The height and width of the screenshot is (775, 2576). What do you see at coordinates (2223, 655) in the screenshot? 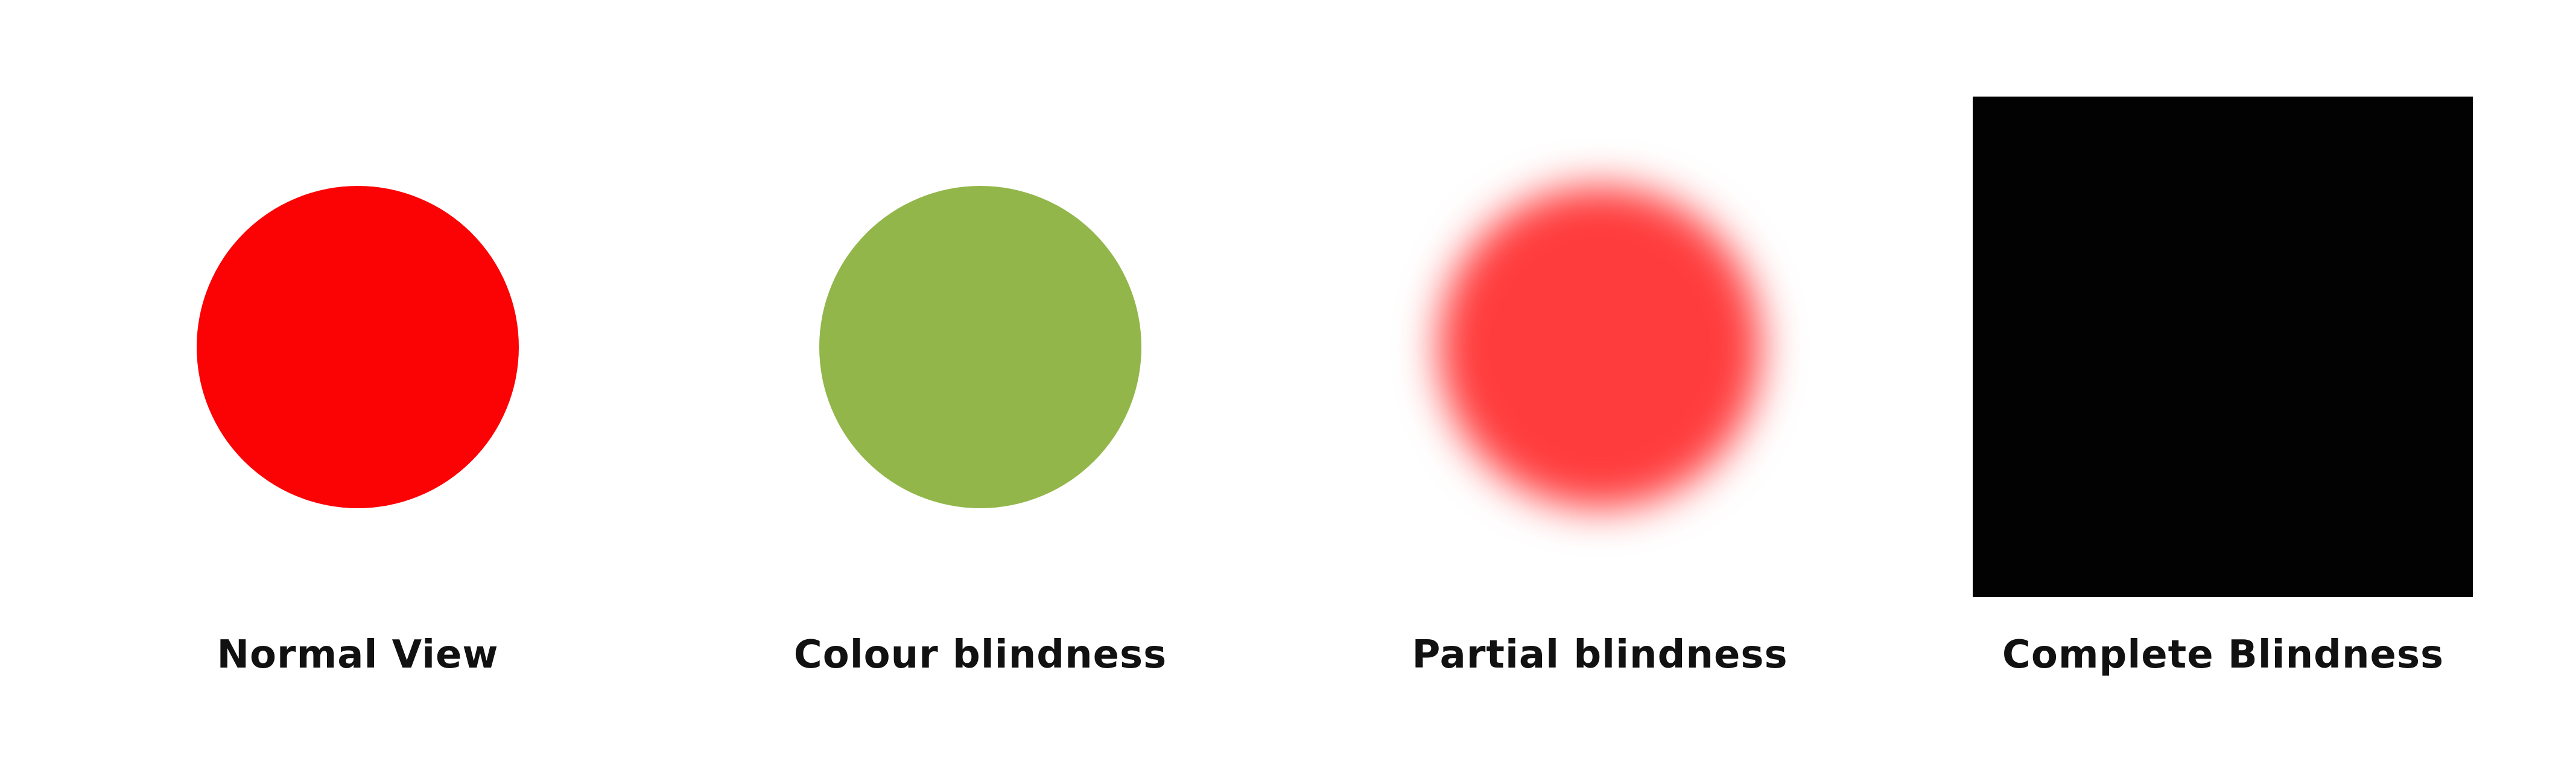
I see `panel-label-complete-blindness: Complete Blindness` at bounding box center [2223, 655].